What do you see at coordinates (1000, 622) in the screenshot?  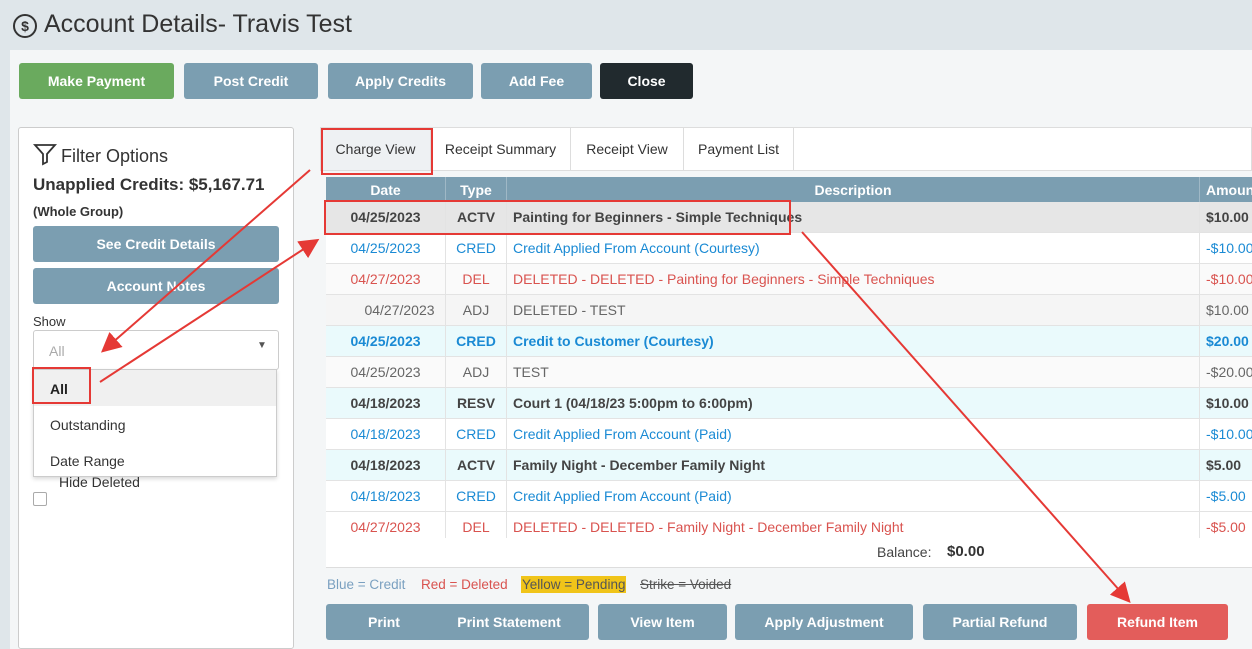 I see `action-button: Partial Refund` at bounding box center [1000, 622].